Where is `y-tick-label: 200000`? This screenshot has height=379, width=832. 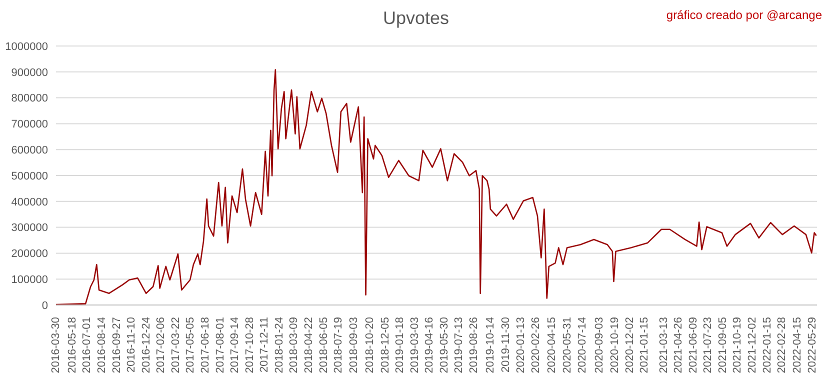 y-tick-label: 200000 is located at coordinates (29, 254).